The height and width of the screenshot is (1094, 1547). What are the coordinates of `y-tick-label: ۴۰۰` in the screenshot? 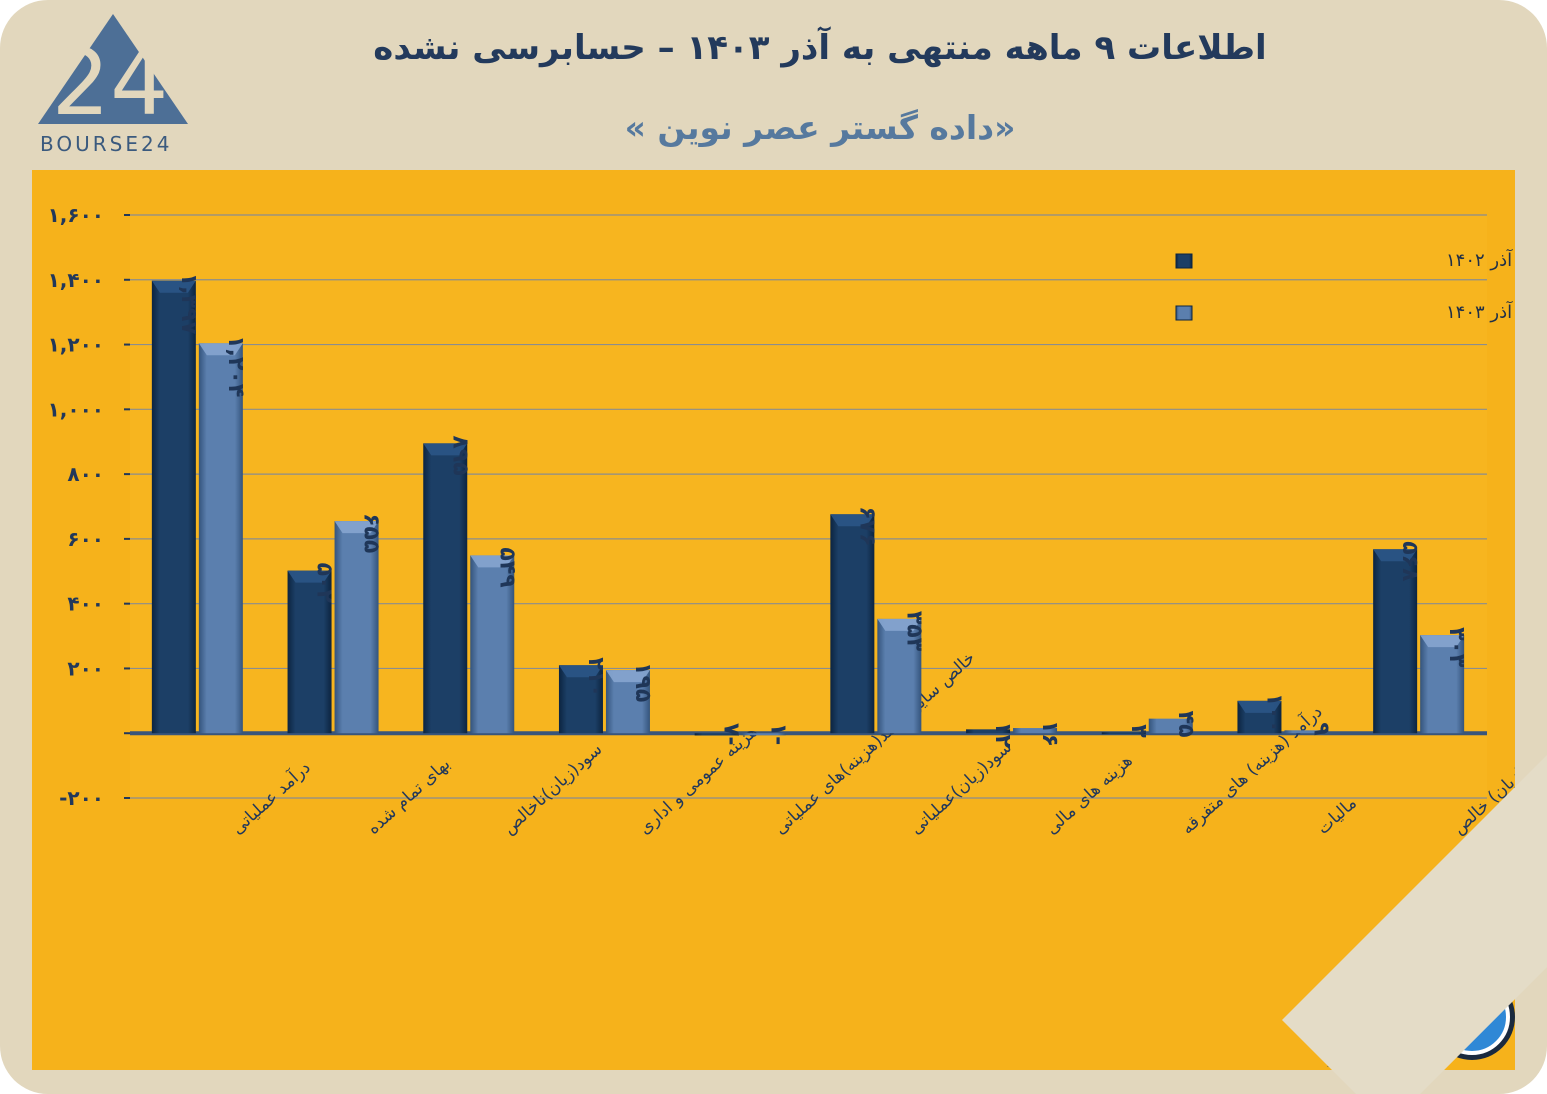 It's located at (85, 604).